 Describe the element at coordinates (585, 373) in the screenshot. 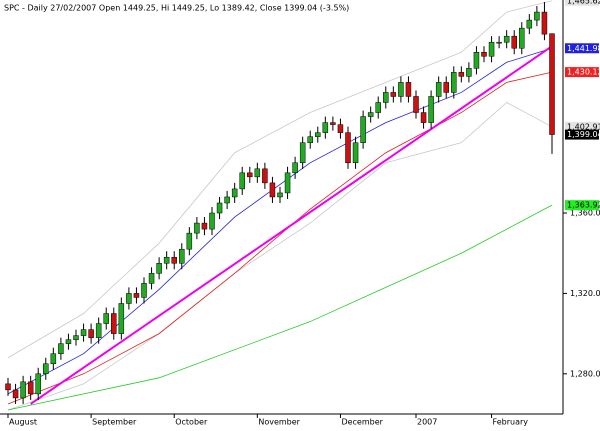

I see `y-tick-label: 1,280.0` at that location.